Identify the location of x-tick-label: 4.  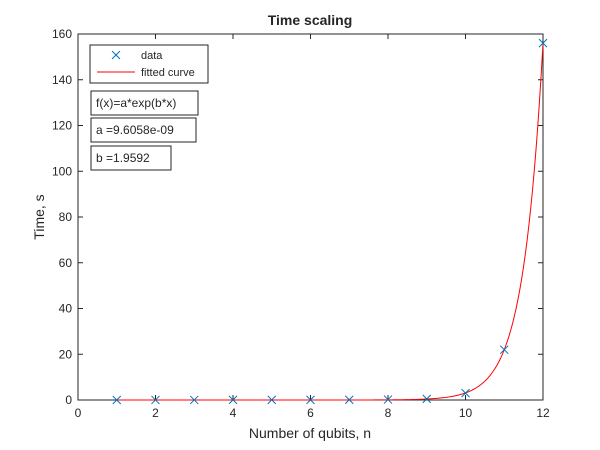
(233, 413).